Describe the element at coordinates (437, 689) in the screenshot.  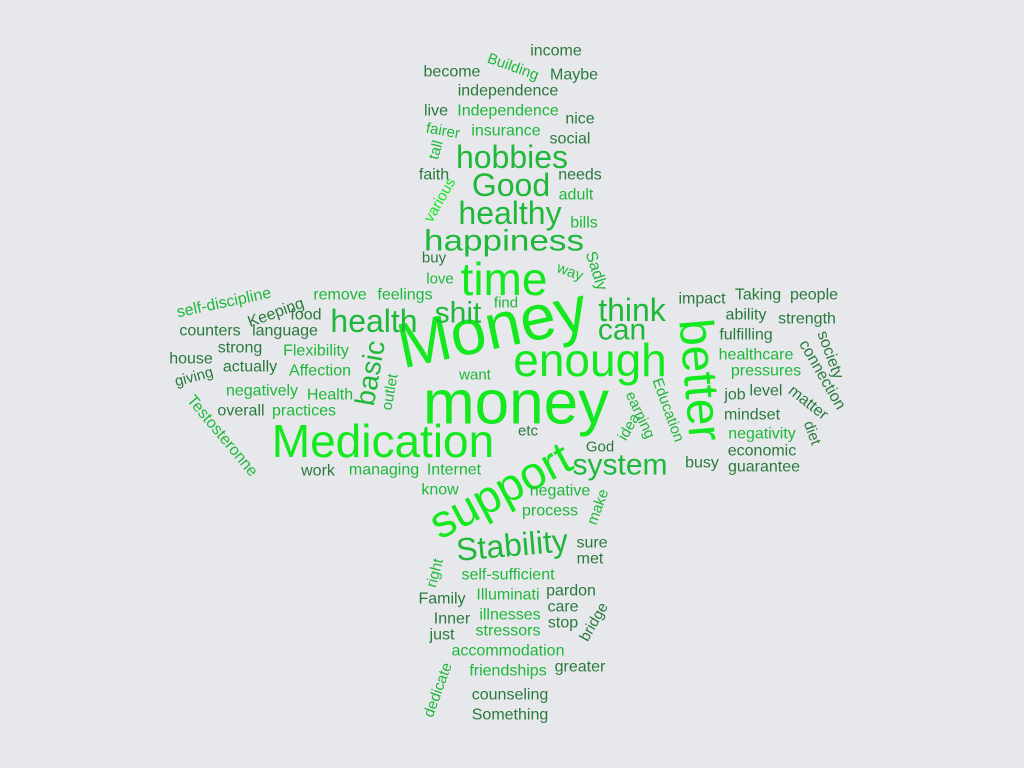
I see `word-dedicate: dedicate` at that location.